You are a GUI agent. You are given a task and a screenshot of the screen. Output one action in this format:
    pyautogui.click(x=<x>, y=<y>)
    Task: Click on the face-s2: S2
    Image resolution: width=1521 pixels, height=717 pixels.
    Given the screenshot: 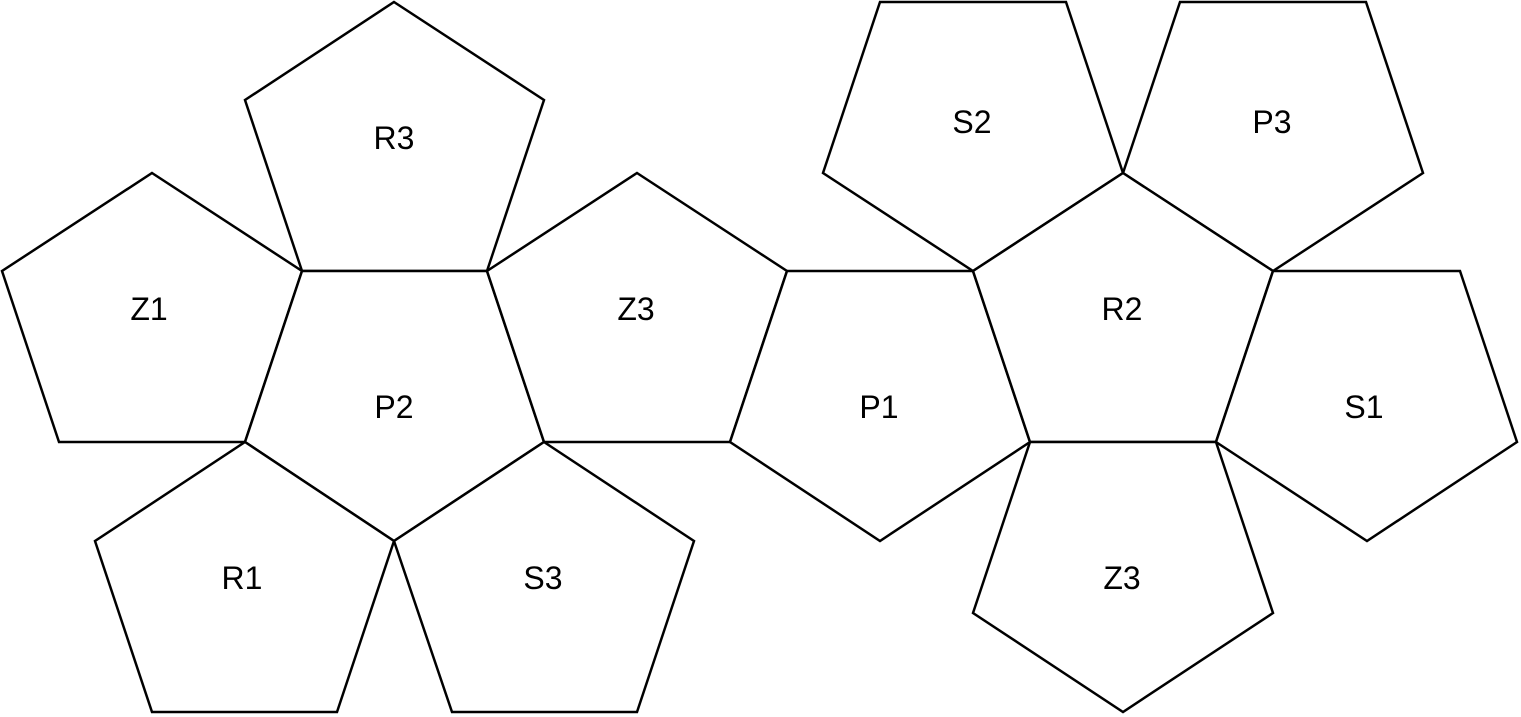 What is the action you would take?
    pyautogui.click(x=973, y=136)
    